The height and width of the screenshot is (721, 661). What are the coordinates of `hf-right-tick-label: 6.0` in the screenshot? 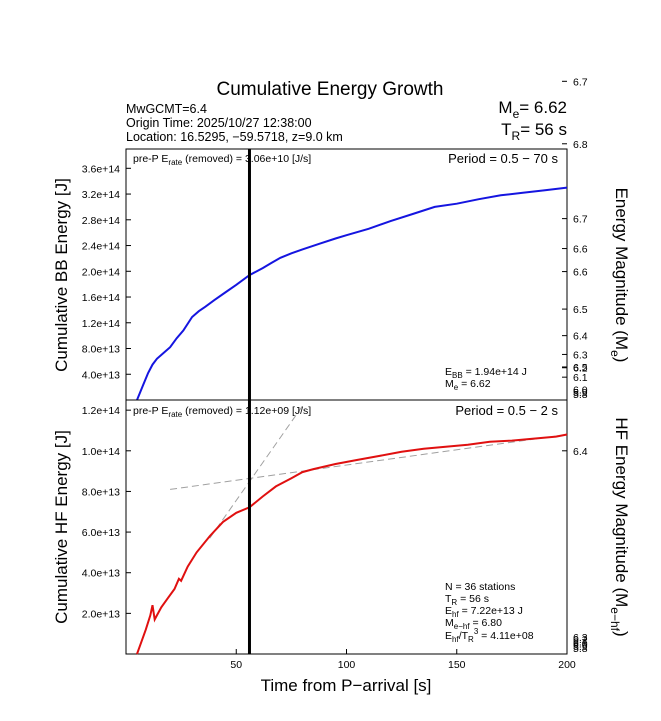 It's located at (580, 645).